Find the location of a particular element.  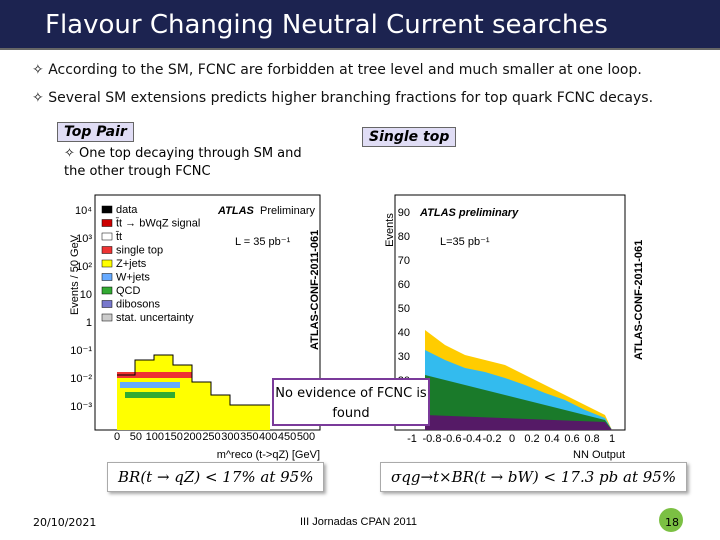

result-formula: σqg→t×BR(t → bW) < 17.3 pb at 95% is located at coordinates (534, 477).